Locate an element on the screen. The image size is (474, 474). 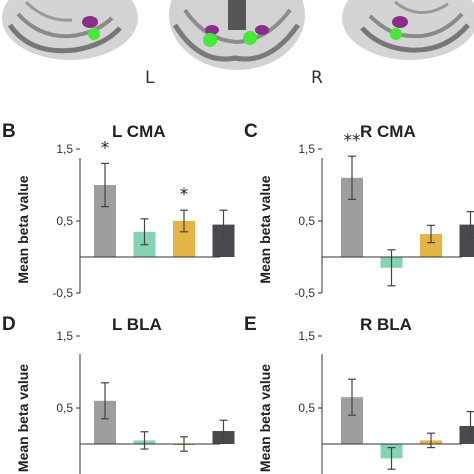
brain-slice-left is located at coordinates (70, 30).